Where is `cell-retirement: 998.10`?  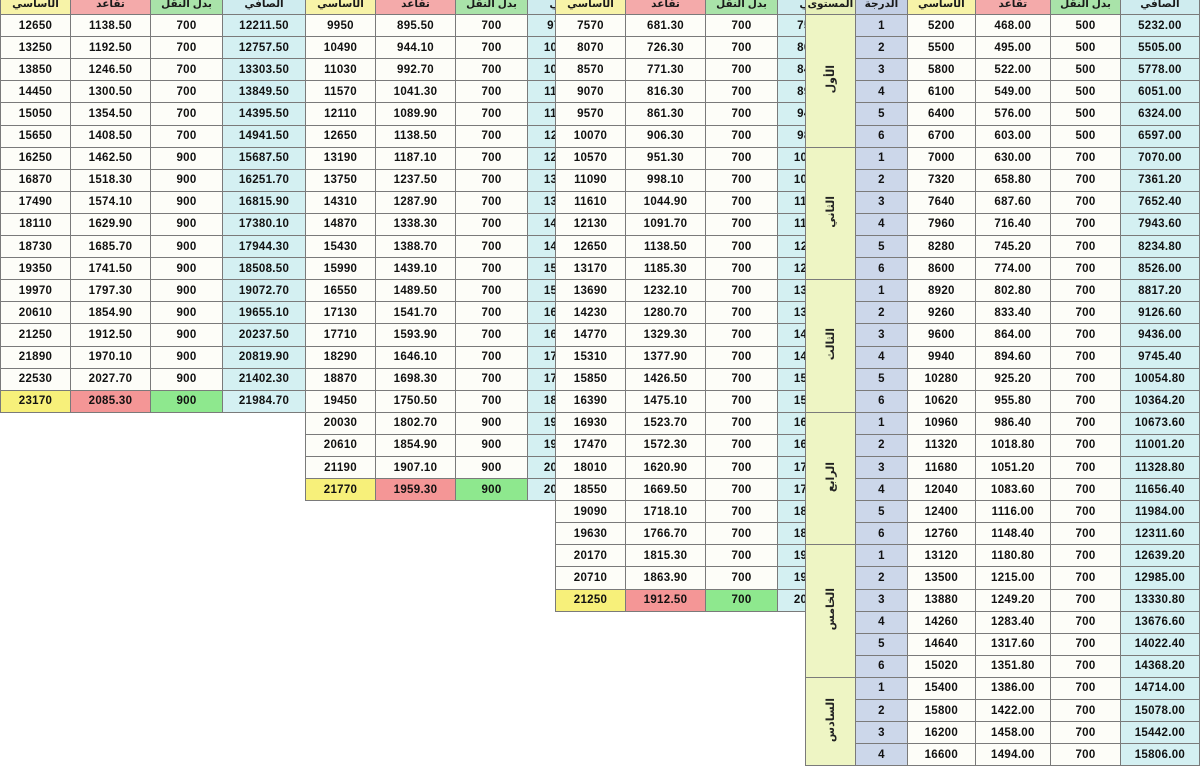 cell-retirement: 998.10 is located at coordinates (665, 180).